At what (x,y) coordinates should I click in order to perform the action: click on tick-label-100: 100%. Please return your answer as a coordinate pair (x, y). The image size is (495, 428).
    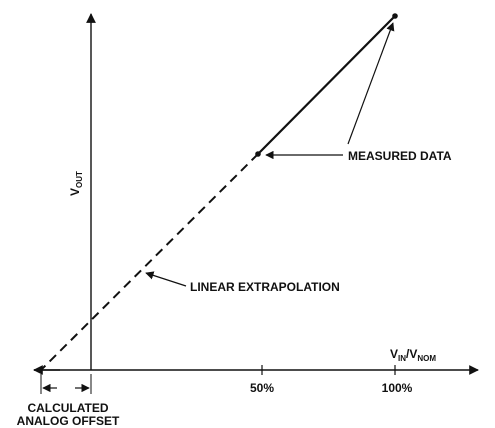
    Looking at the image, I should click on (397, 388).